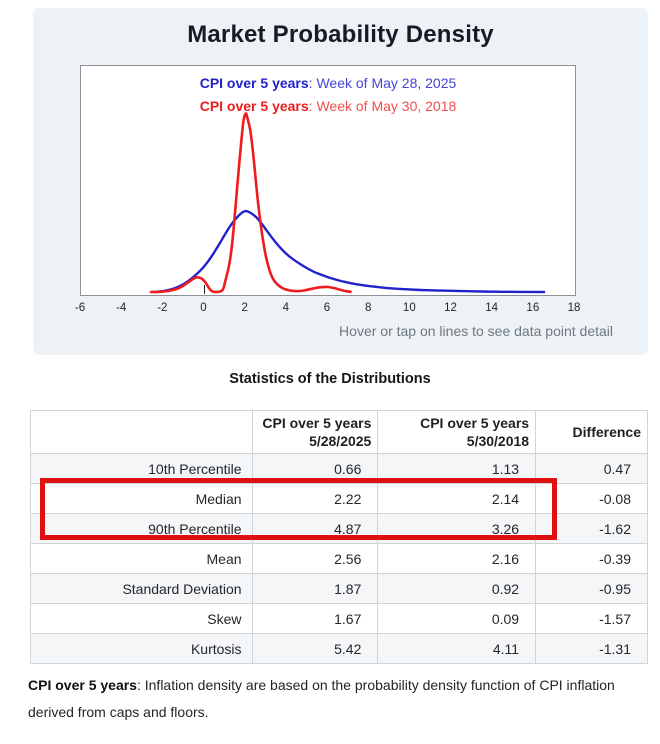 This screenshot has width=660, height=744. What do you see at coordinates (457, 589) in the screenshot?
I see `value-2018: 0.92` at bounding box center [457, 589].